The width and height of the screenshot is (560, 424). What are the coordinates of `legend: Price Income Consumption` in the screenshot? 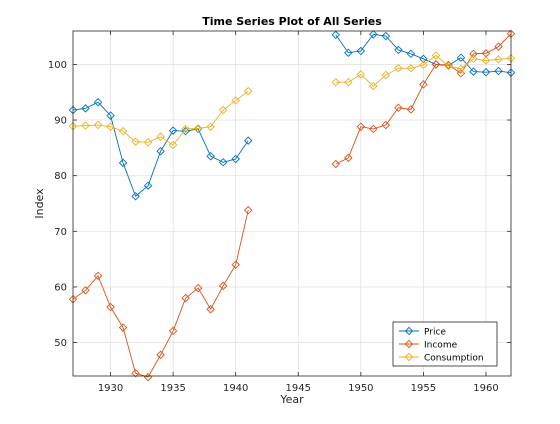 It's located at (445, 344).